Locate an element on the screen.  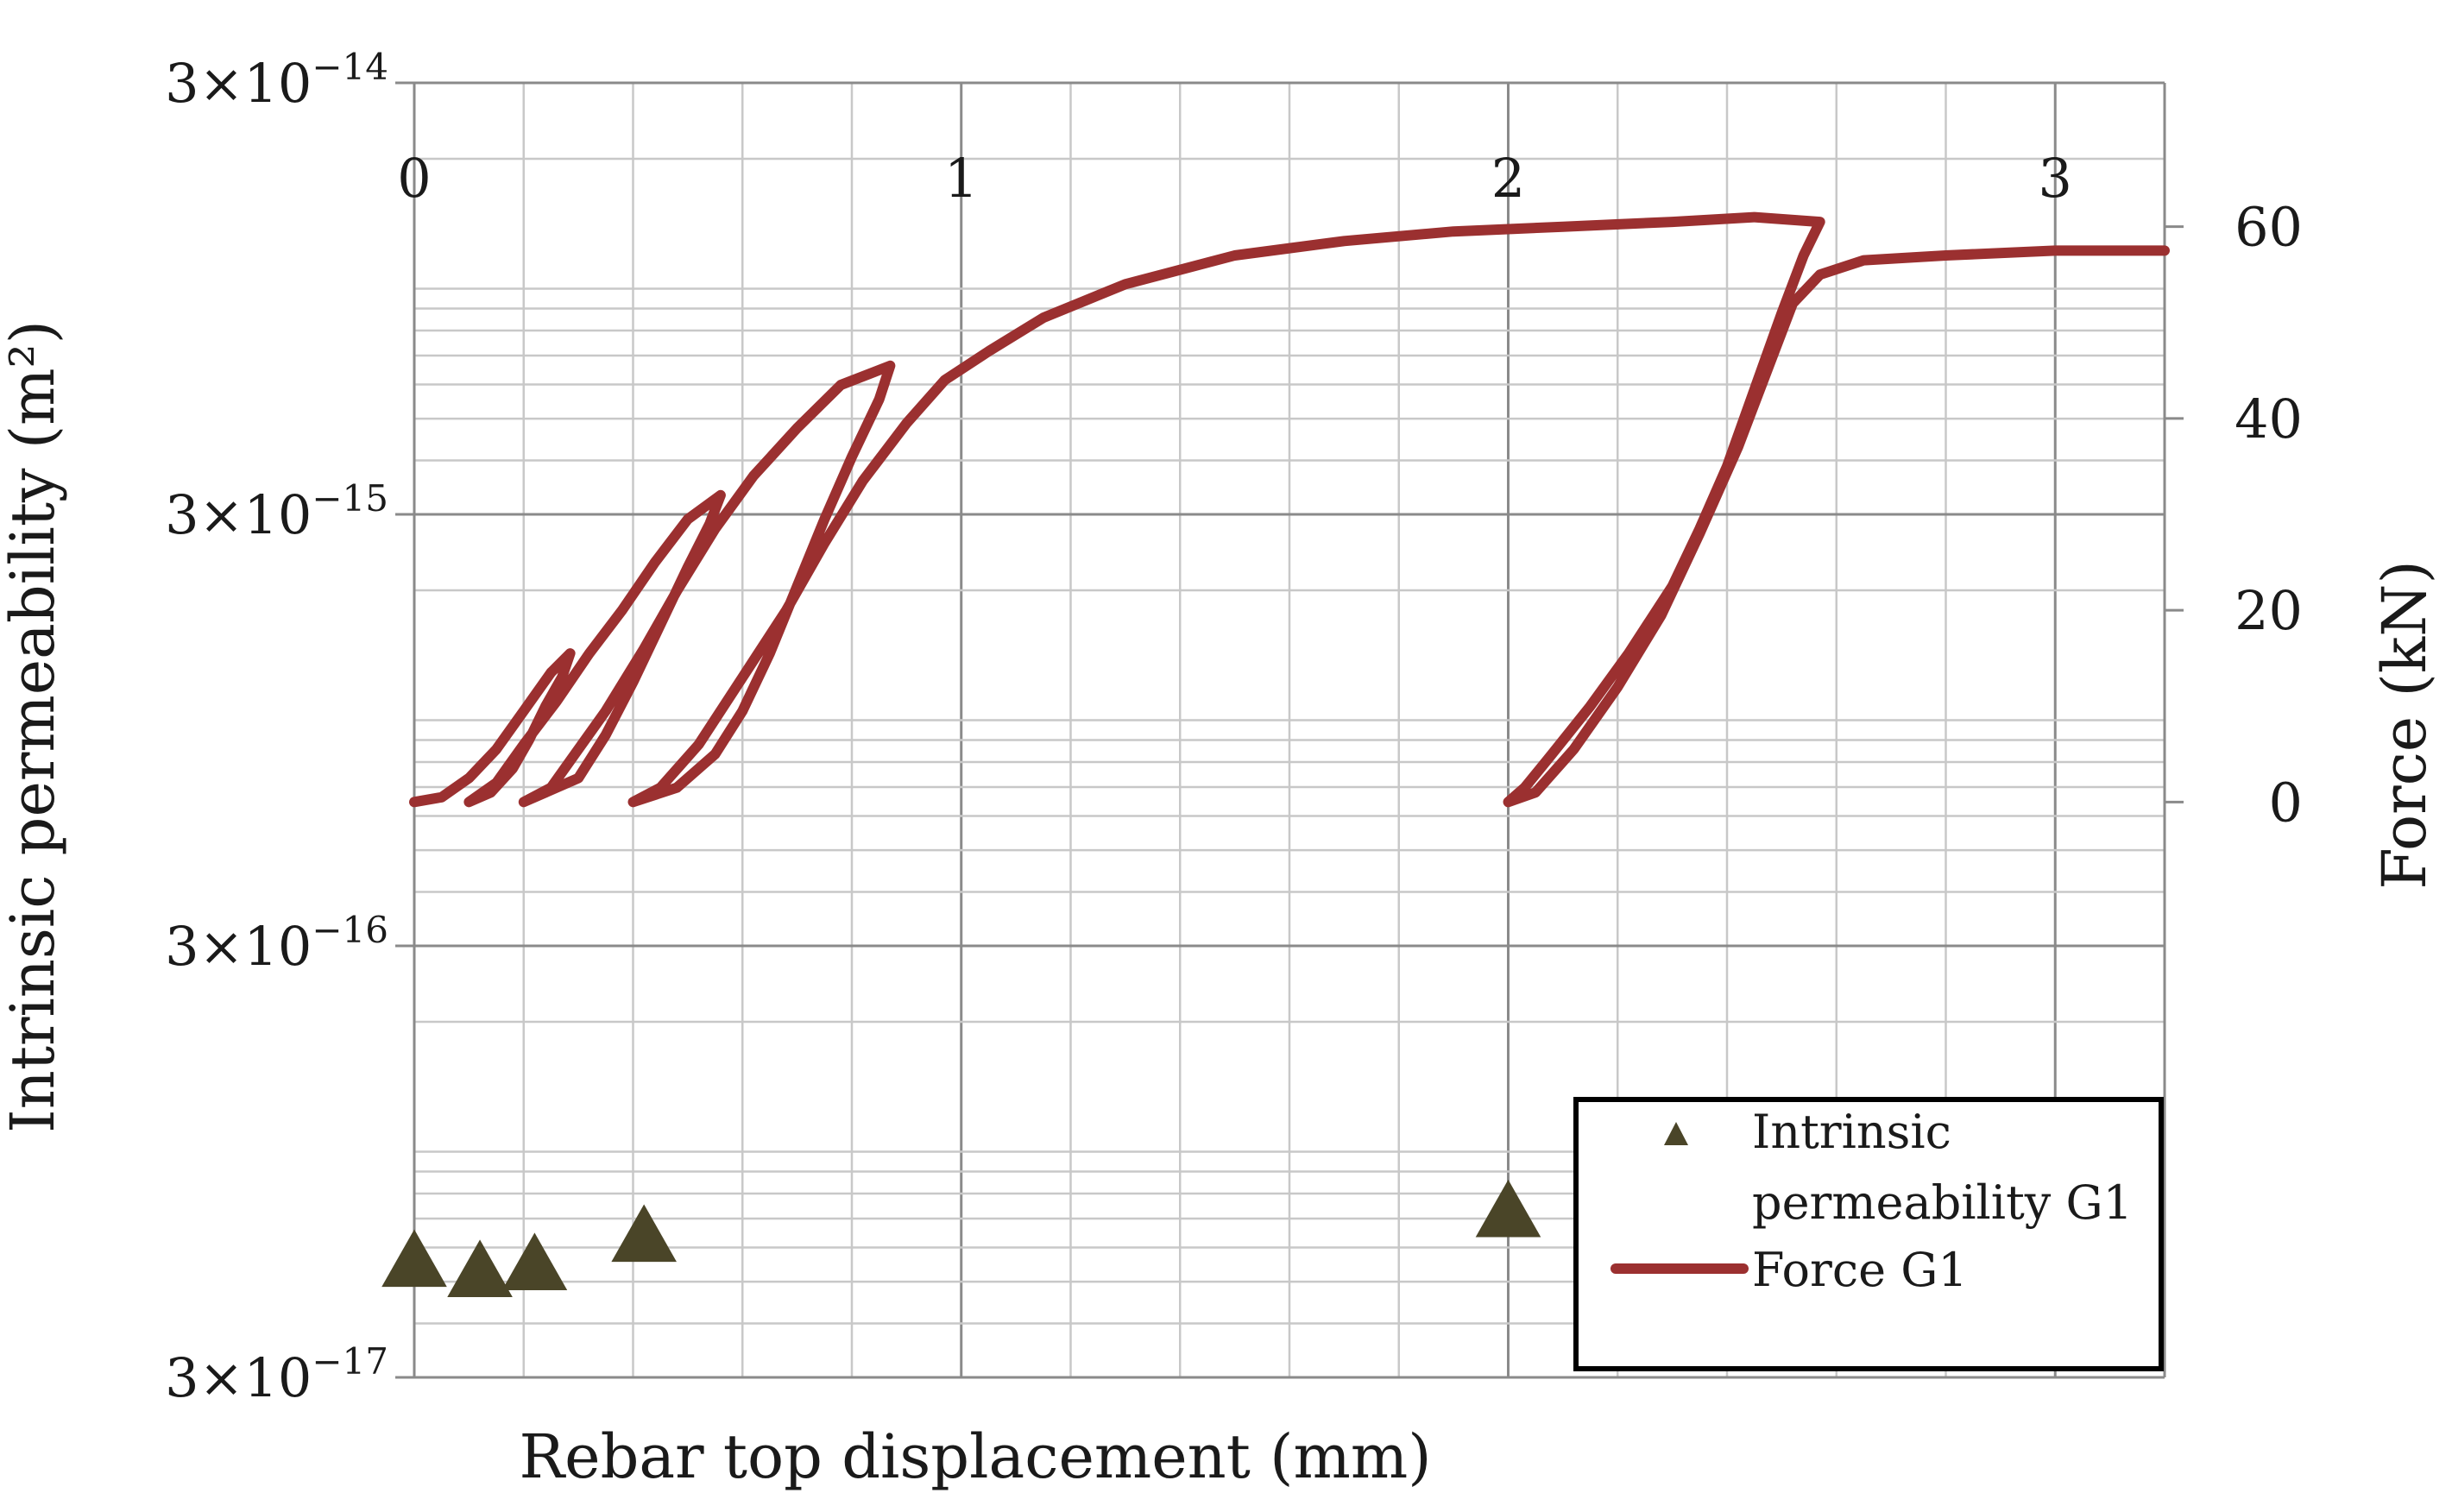
series-intrinsic-permeability-g1 is located at coordinates (961, 1238).